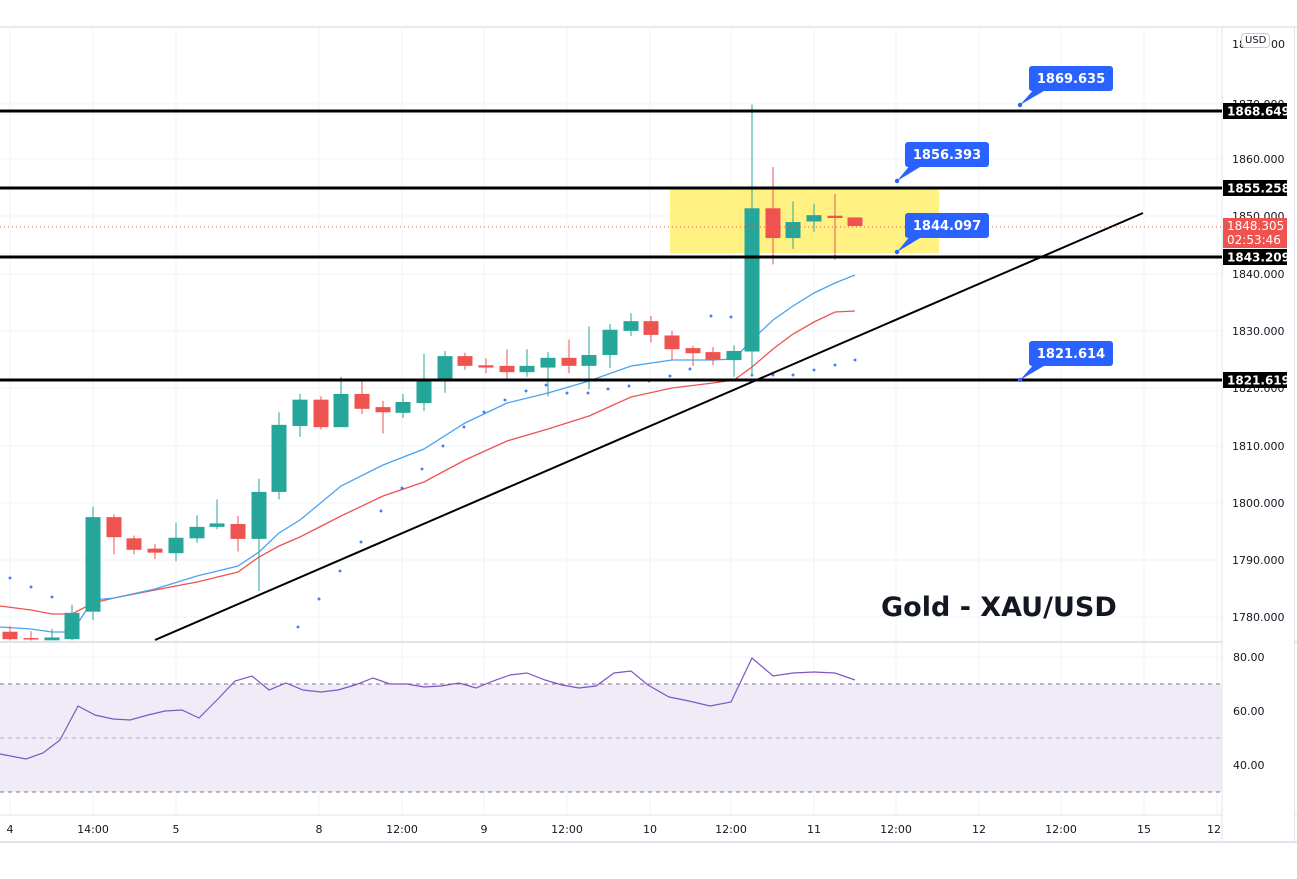  Describe the element at coordinates (1003, 224) in the screenshot. I see `price-callouts: 1869.635 1856.393 1844.097 1821.614` at that location.